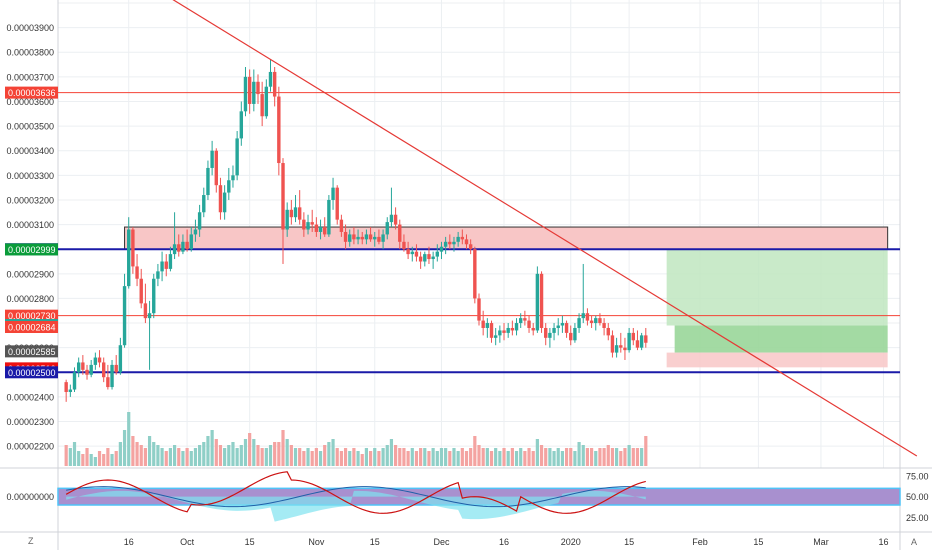  I want to click on resistance-zone, so click(506, 238).